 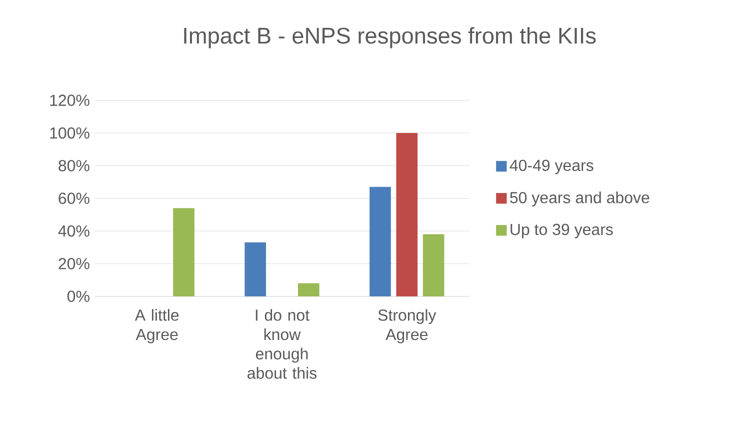 I want to click on x-tick-label: I do not know enough about this, so click(x=282, y=344).